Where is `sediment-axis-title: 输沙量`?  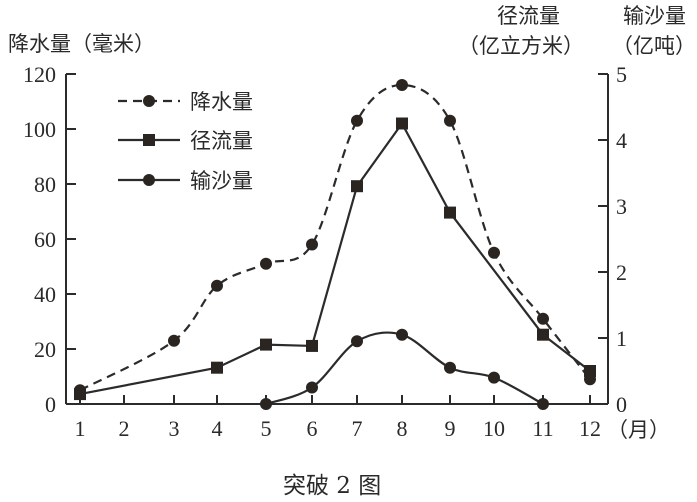 sediment-axis-title: 输沙量 is located at coordinates (654, 16).